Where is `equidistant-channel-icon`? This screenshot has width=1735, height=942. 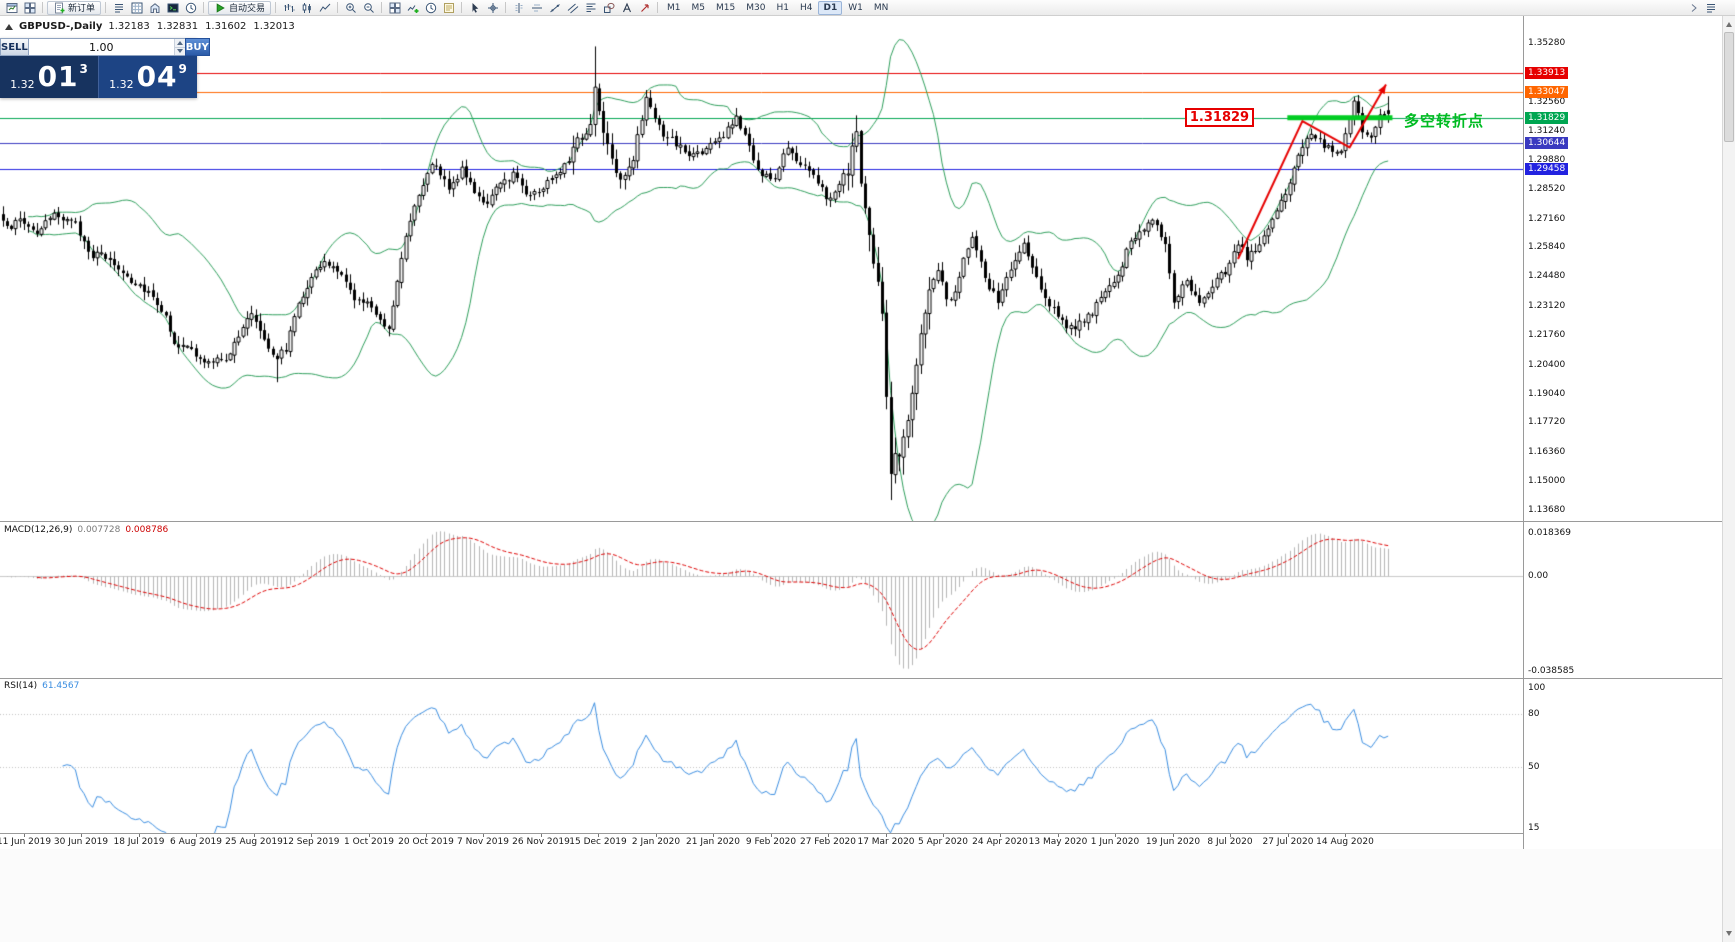
equidistant-channel-icon is located at coordinates (572, 7).